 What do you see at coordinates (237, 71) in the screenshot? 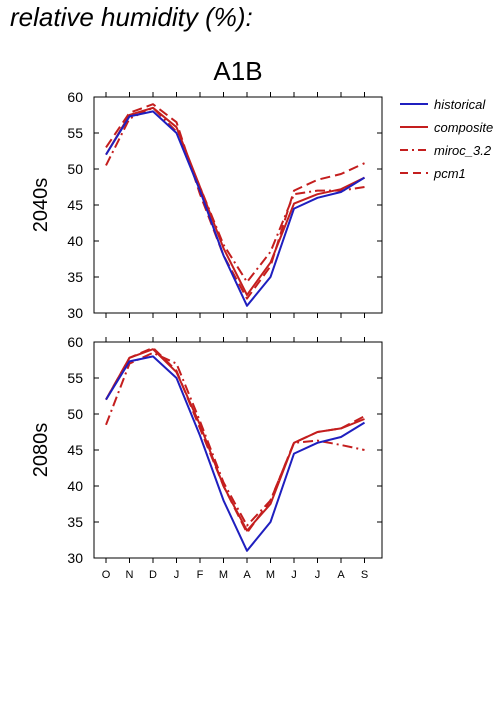
I see `chart-title: A1B` at bounding box center [237, 71].